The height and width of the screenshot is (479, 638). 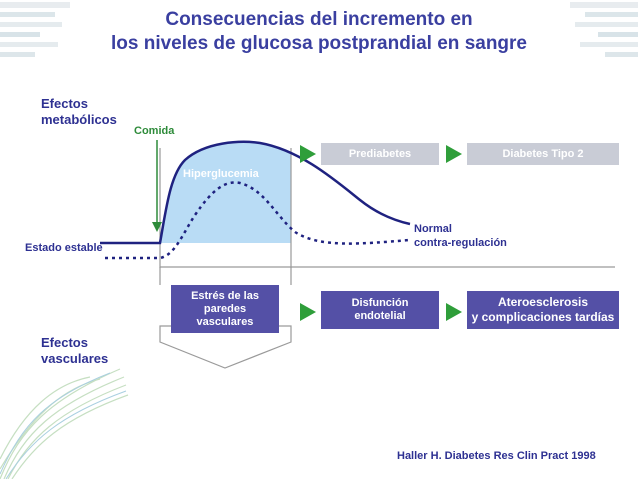 I want to click on meal-label: Comida, so click(x=154, y=131).